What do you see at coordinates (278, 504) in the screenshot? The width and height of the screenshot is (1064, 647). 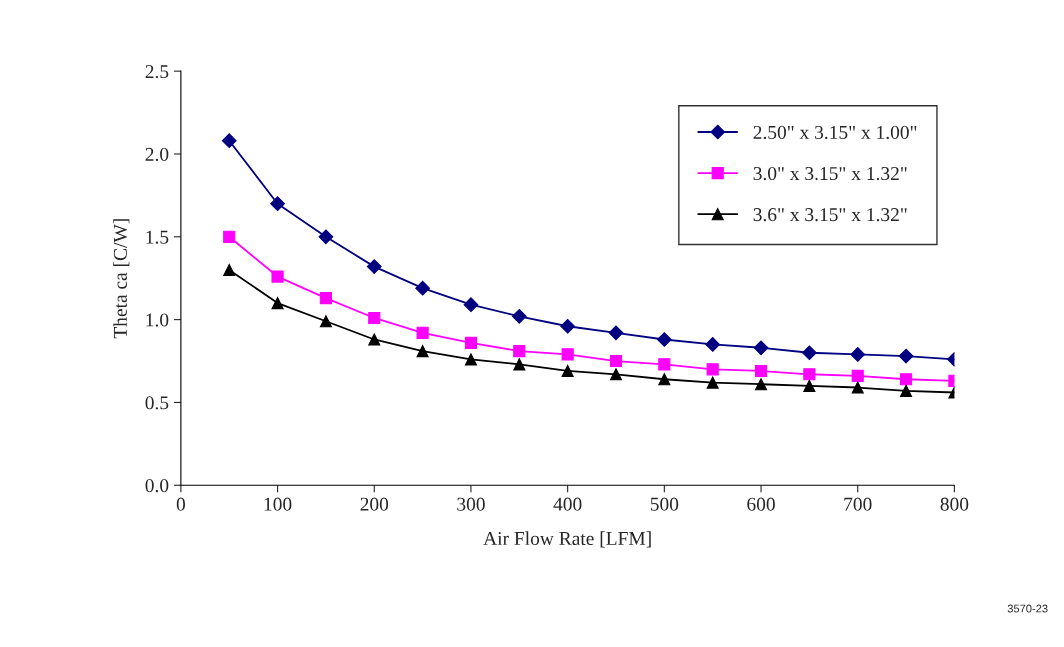 I see `x-tick-label: 100` at bounding box center [278, 504].